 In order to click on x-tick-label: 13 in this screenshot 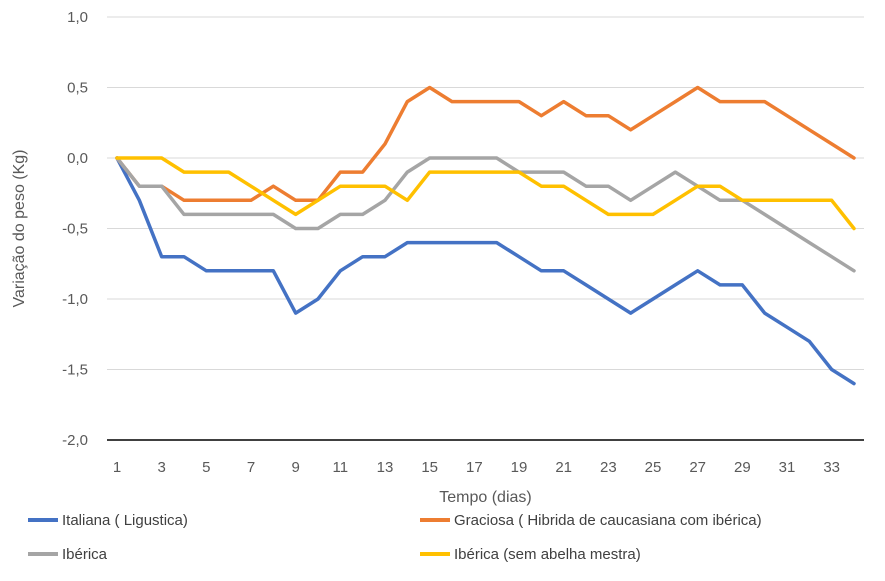, I will do `click(385, 467)`.